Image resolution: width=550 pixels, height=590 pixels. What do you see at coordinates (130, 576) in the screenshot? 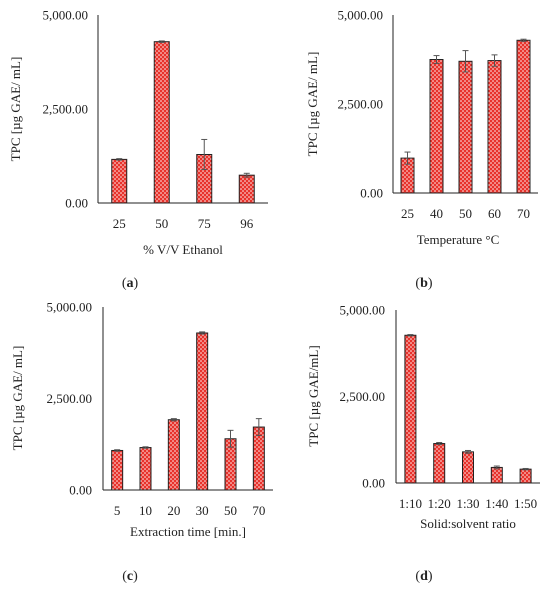
I see `panel-label-c: (c)` at bounding box center [130, 576].